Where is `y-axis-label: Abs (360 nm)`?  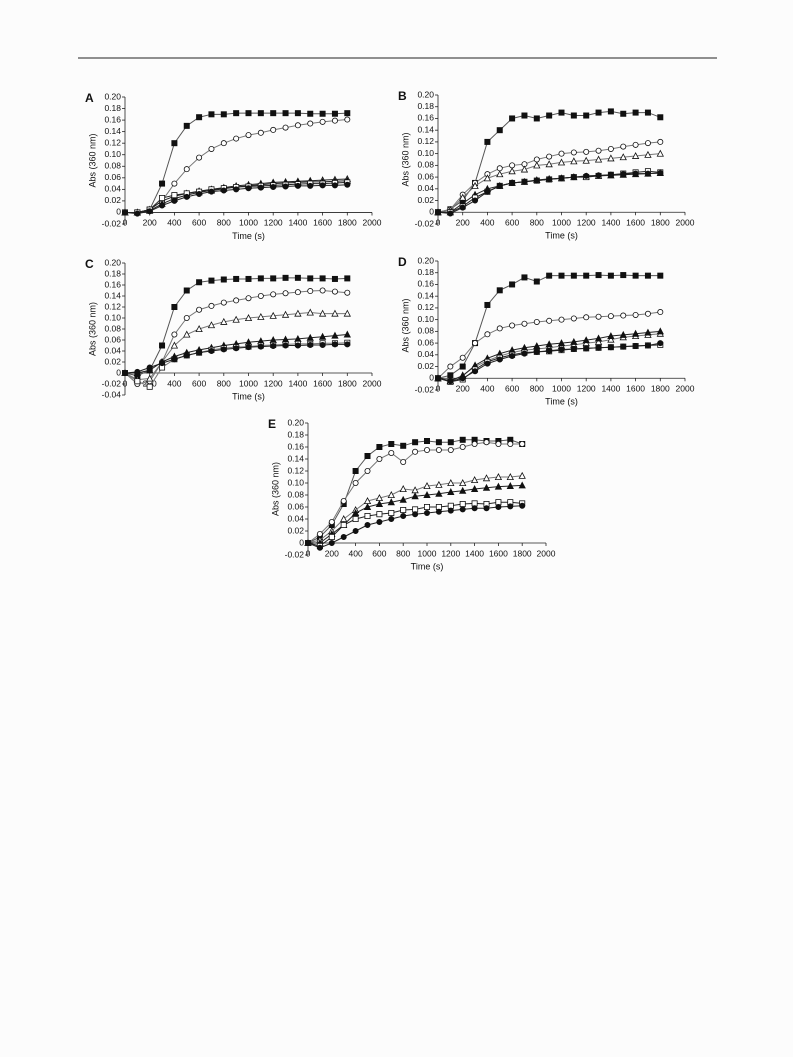 y-axis-label: Abs (360 nm) is located at coordinates (92, 160).